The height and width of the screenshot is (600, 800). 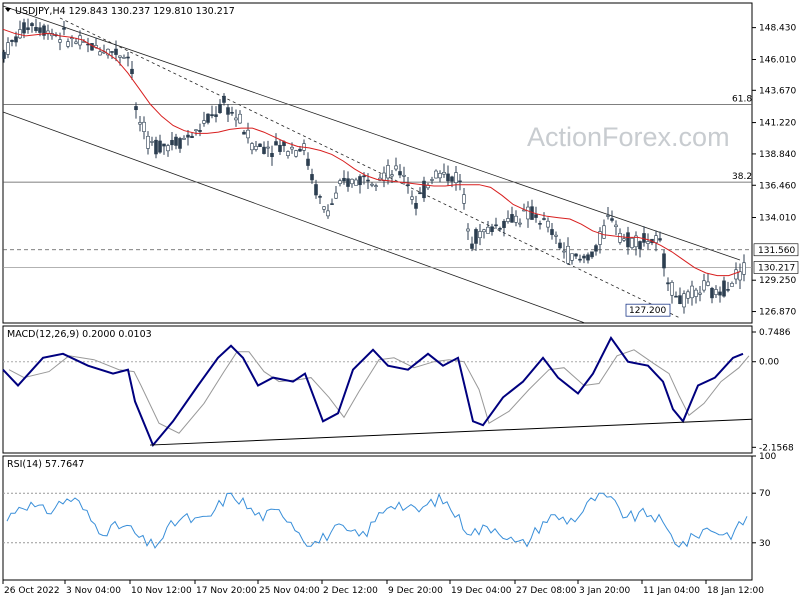 What do you see at coordinates (777, 124) in the screenshot?
I see `price-tick-label: 141.220` at bounding box center [777, 124].